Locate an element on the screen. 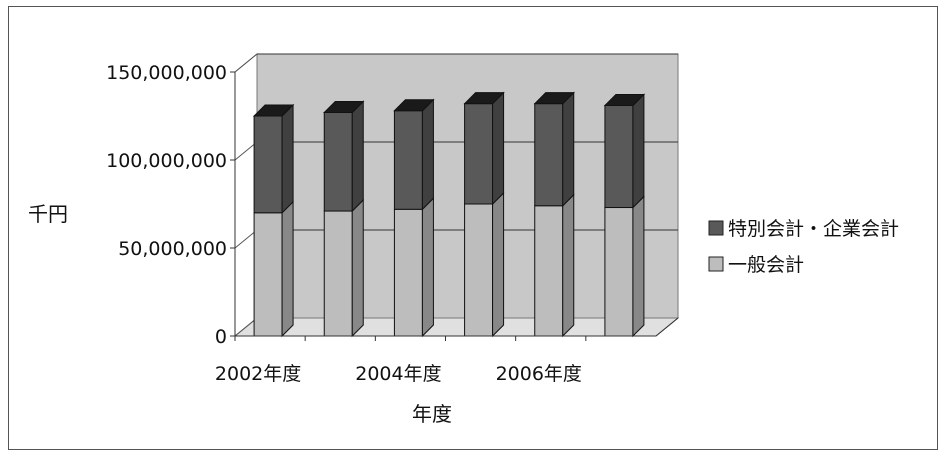 This screenshot has height=456, width=948. y-tick-label: 50,000,000 is located at coordinates (172, 249).